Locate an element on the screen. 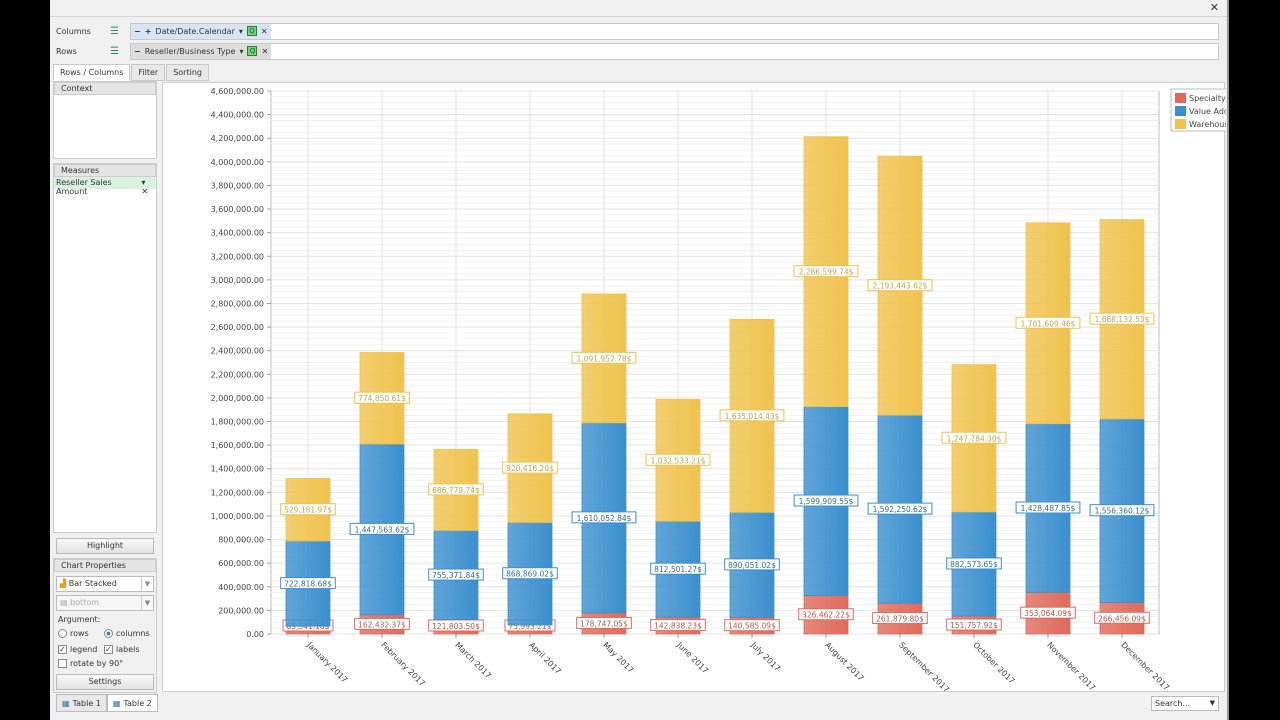 The height and width of the screenshot is (720, 1280). tab-table-2: ▦ Table 2 is located at coordinates (132, 703).